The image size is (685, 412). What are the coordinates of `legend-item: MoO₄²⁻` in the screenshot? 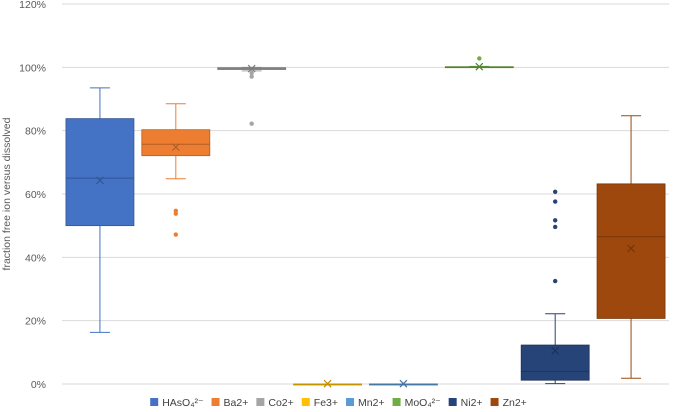 It's located at (416, 403).